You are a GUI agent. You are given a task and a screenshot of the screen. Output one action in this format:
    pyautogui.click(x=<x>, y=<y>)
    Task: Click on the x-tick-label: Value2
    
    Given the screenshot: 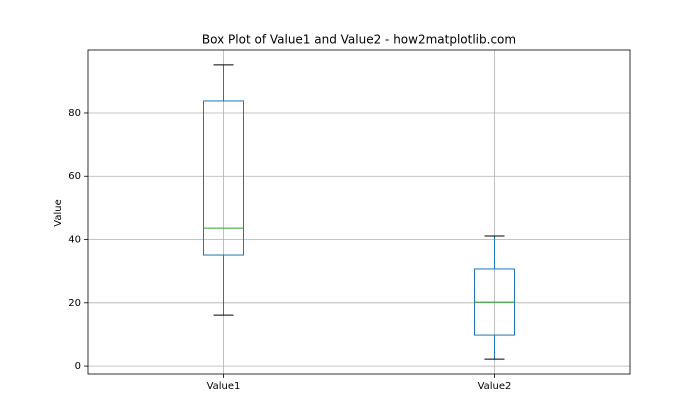 What is the action you would take?
    pyautogui.click(x=495, y=386)
    